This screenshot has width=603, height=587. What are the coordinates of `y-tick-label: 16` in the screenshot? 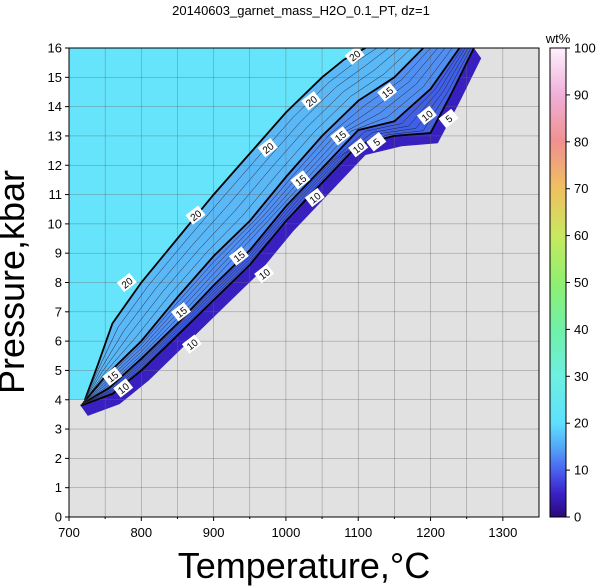 It's located at (55, 48).